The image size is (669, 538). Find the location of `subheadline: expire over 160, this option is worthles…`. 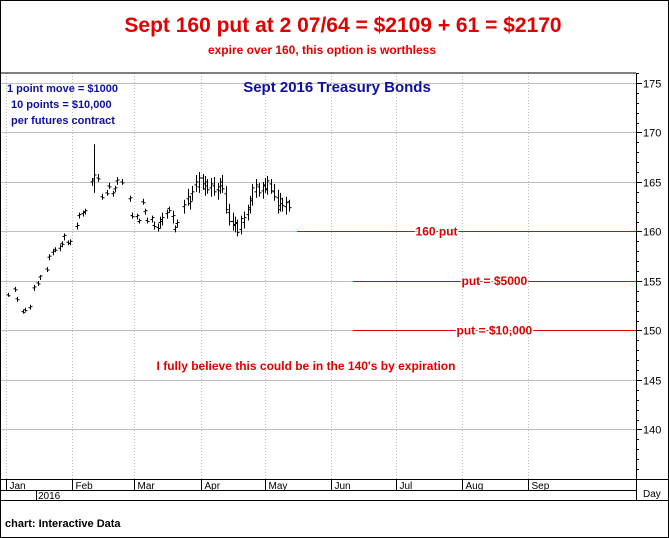

subheadline: expire over 160, this option is worthles… is located at coordinates (322, 50).